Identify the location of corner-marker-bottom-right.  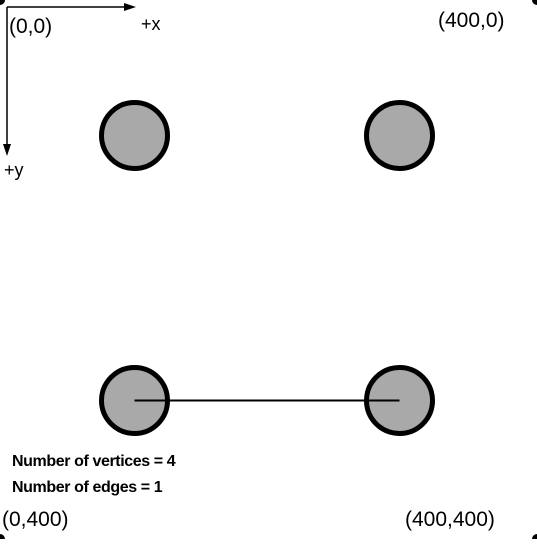
(534, 539).